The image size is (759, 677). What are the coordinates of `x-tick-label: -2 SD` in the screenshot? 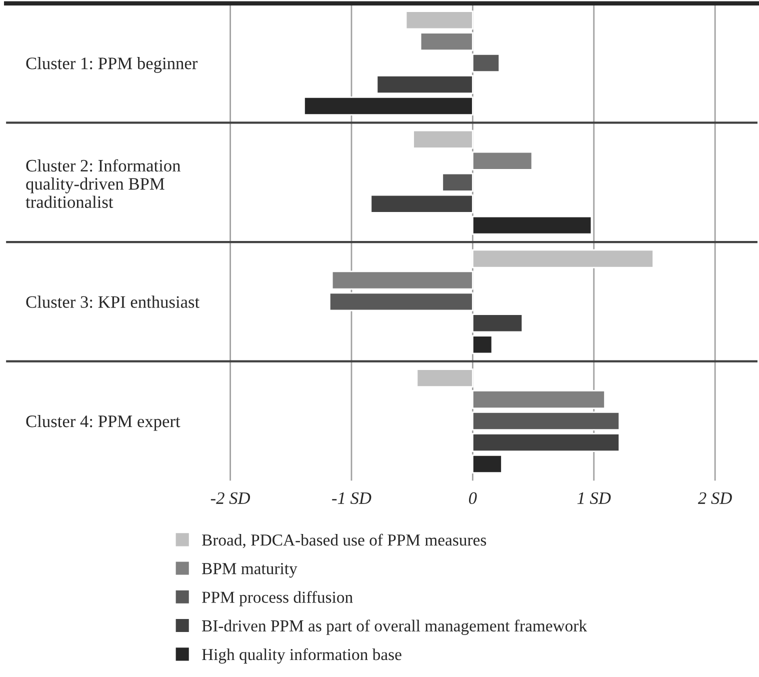 It's located at (230, 498).